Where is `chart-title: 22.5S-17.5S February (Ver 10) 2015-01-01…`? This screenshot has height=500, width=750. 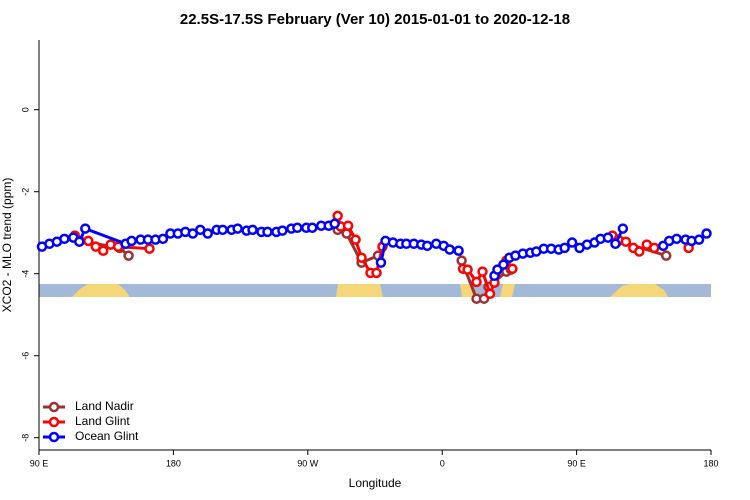
chart-title: 22.5S-17.5S February (Ver 10) 2015-01-01… is located at coordinates (375, 19).